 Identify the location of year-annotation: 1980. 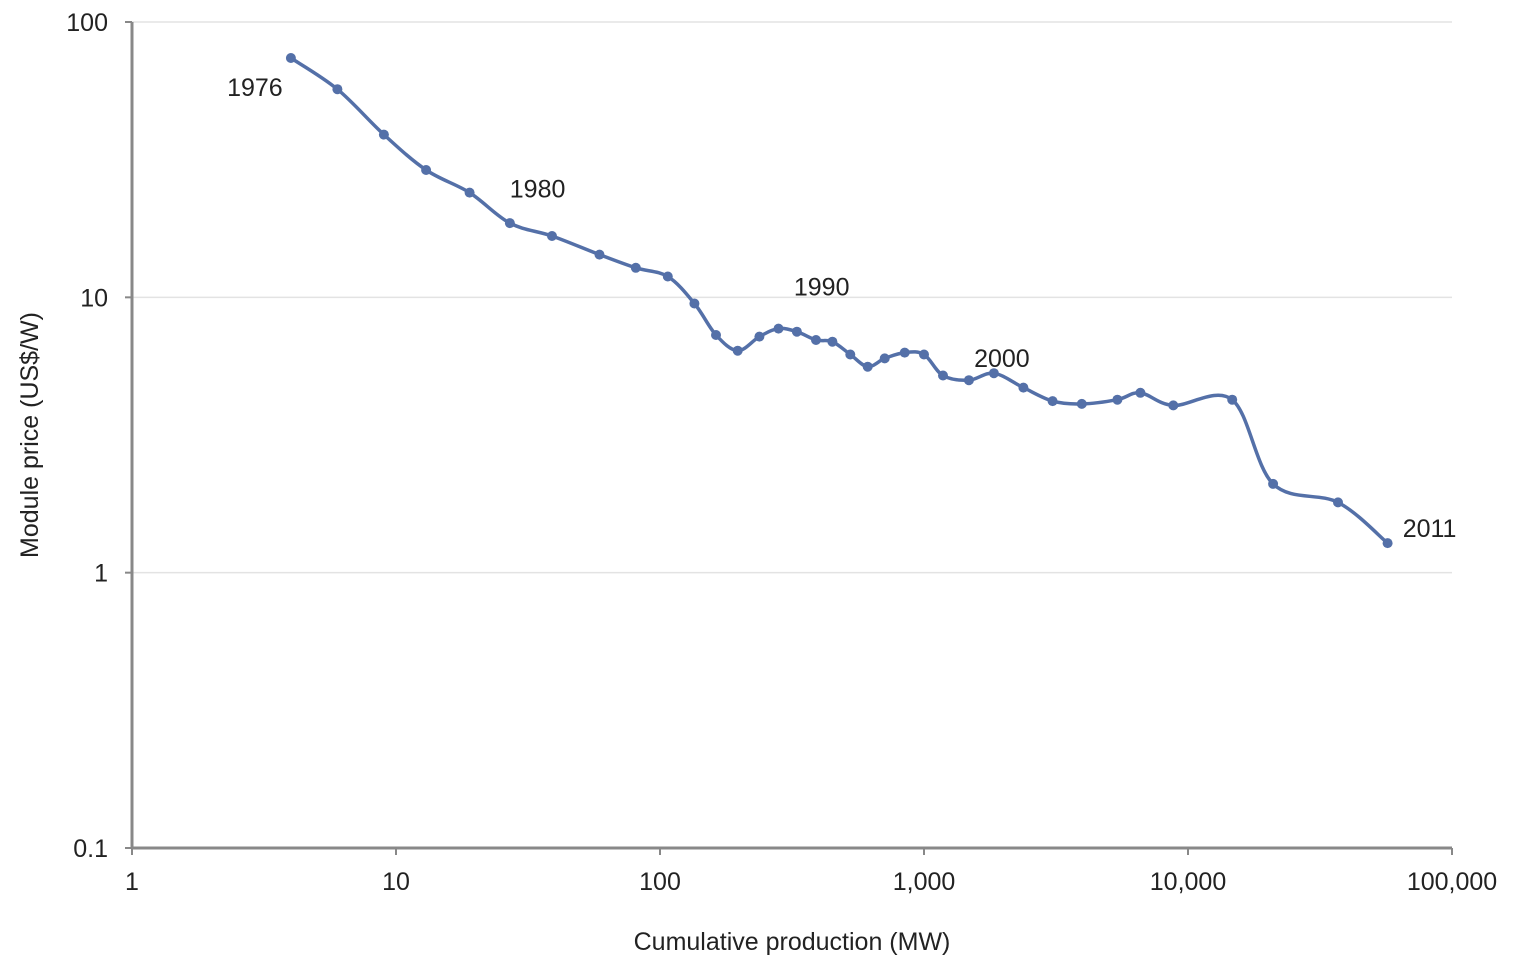
(538, 190).